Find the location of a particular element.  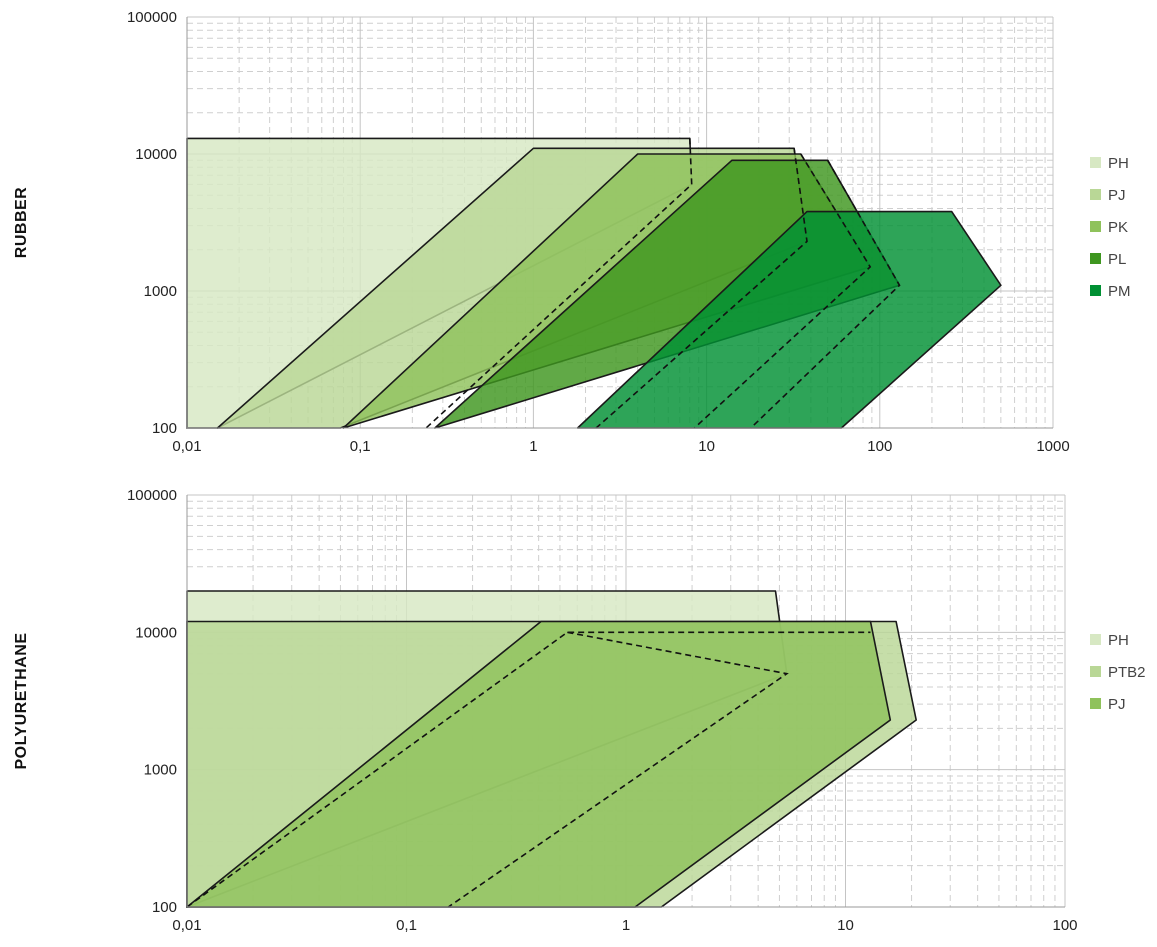

row-label: POLYURETHANE is located at coordinates (21, 701).